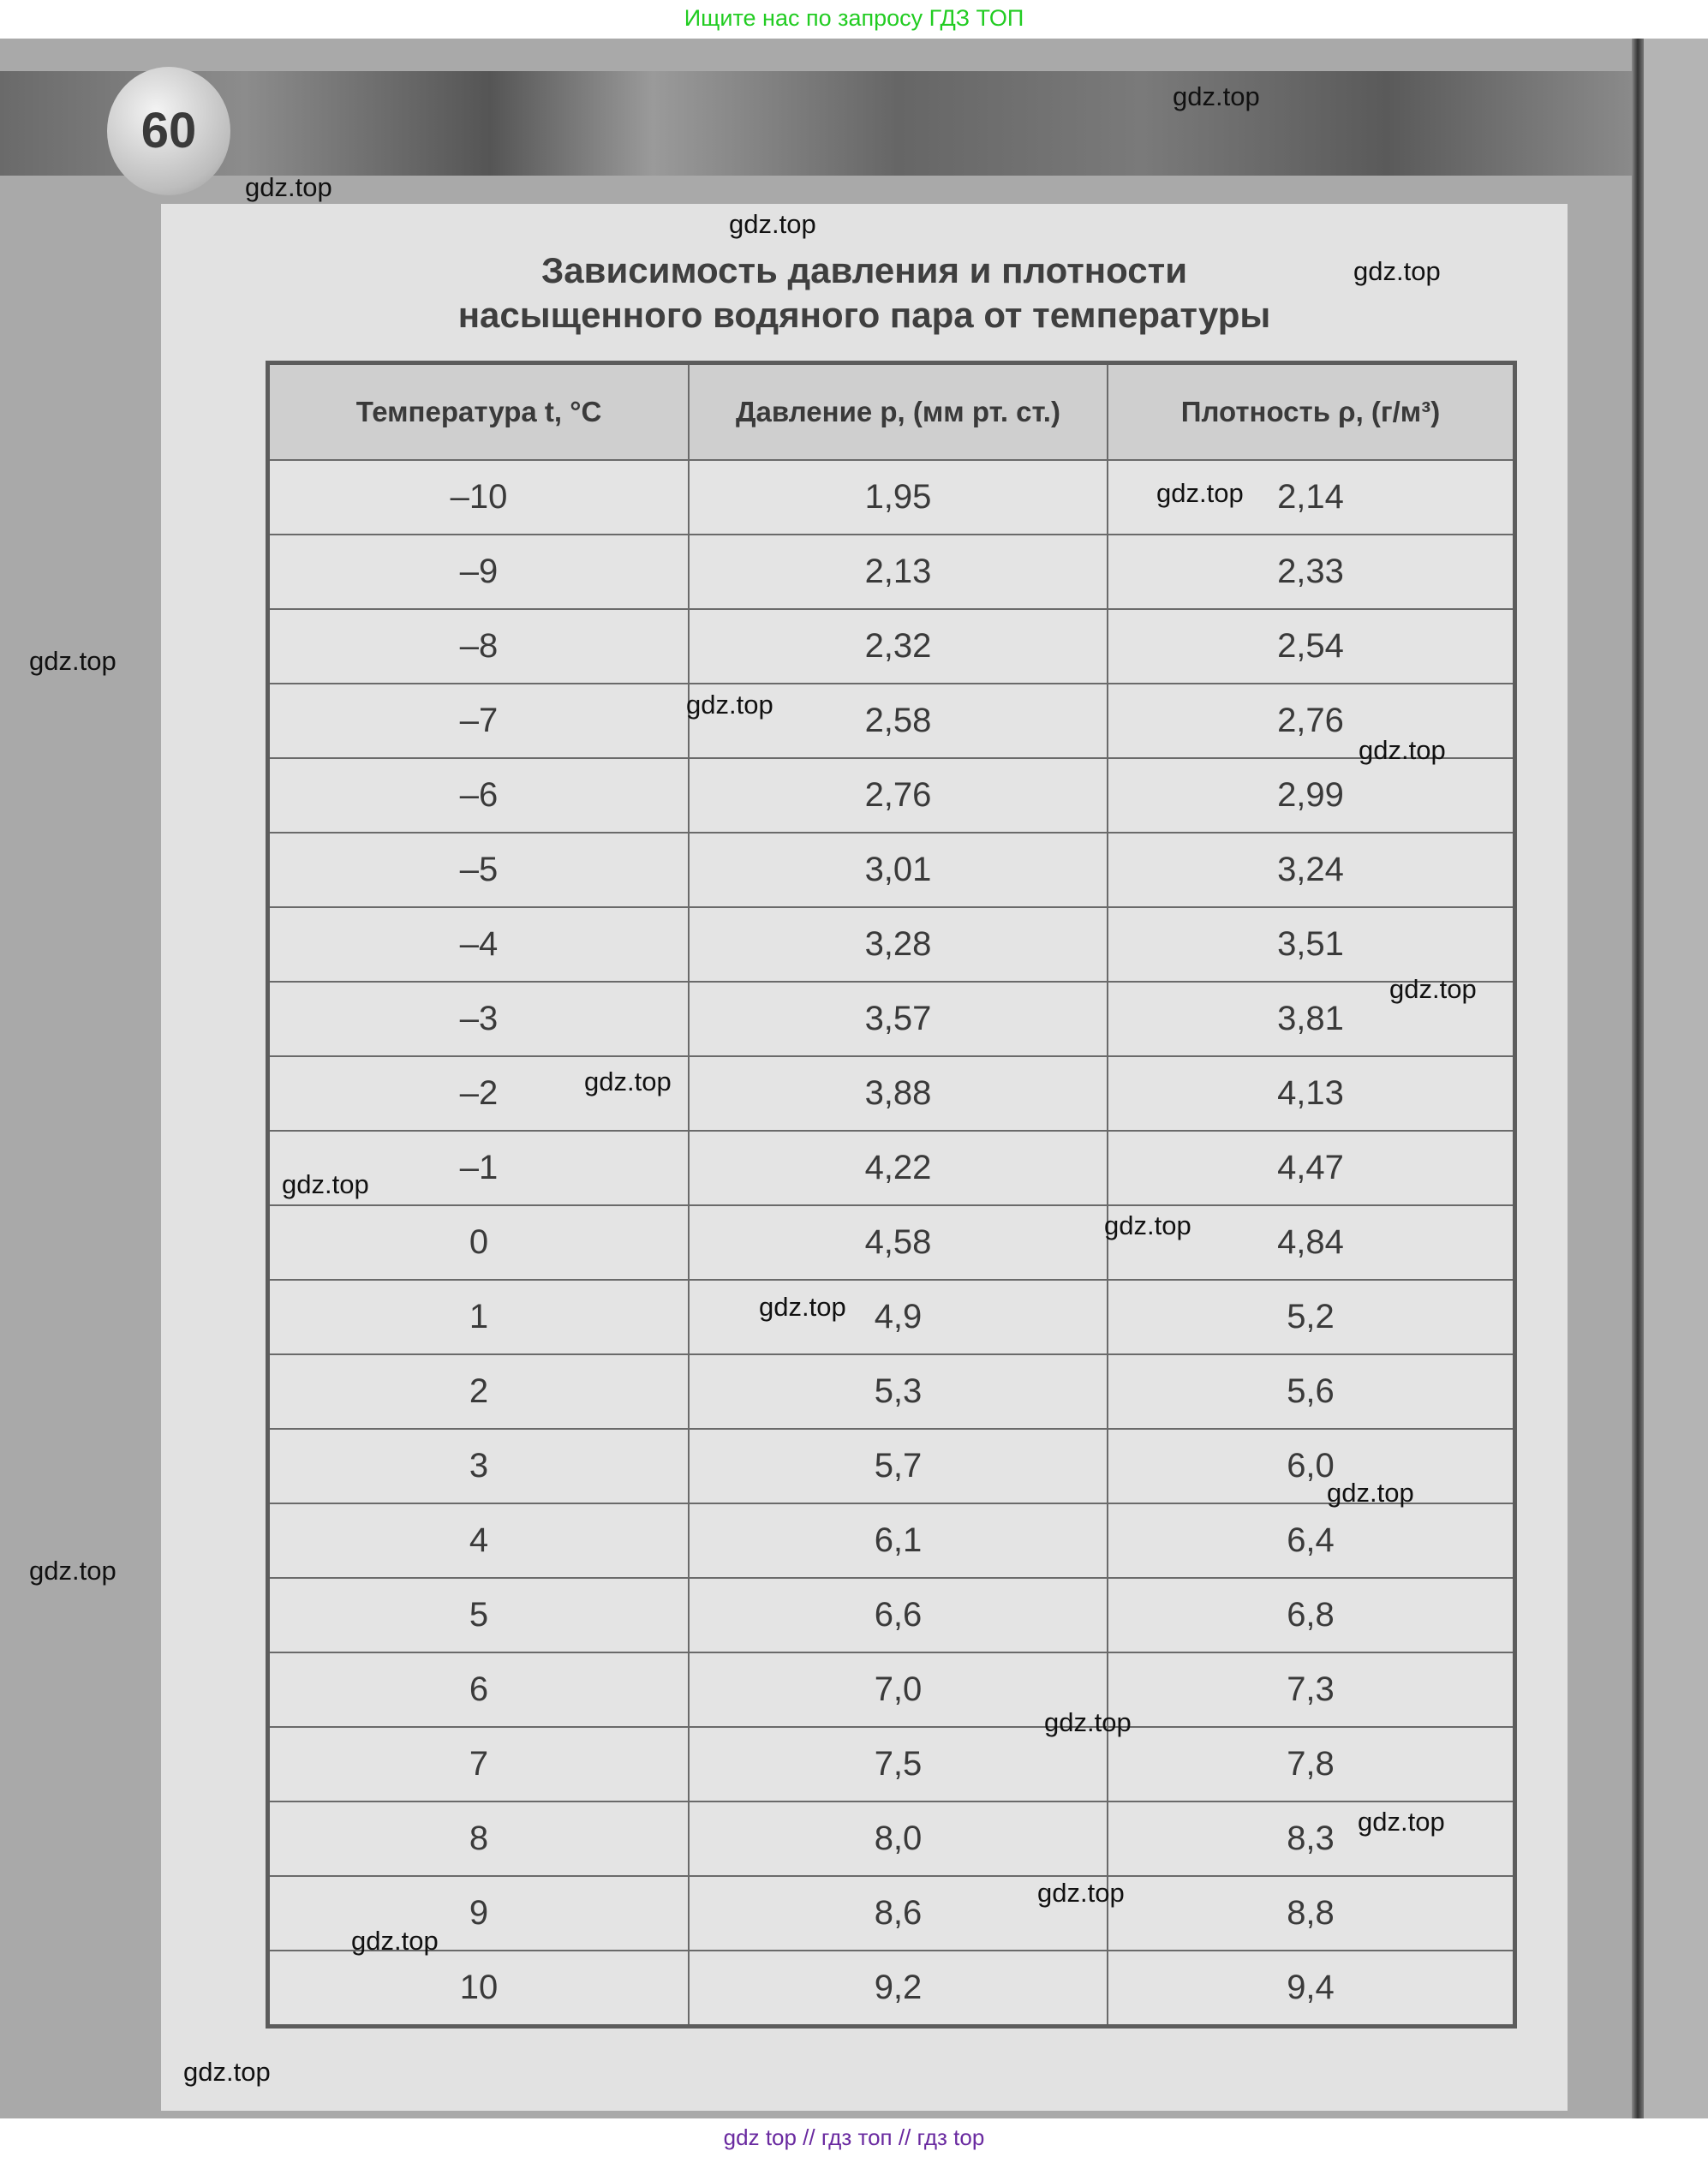  I want to click on pressure-cell: 8,6, so click(898, 1913).